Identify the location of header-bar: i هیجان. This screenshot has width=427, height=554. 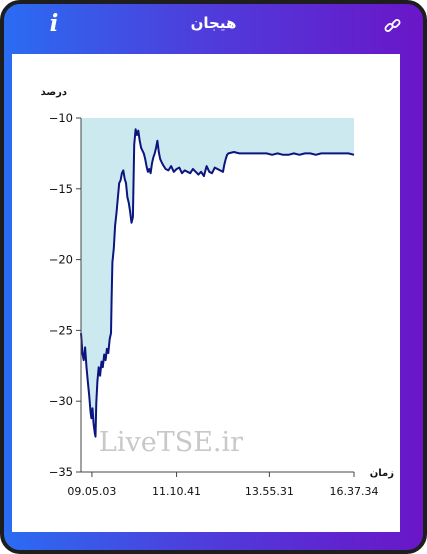
(213, 28).